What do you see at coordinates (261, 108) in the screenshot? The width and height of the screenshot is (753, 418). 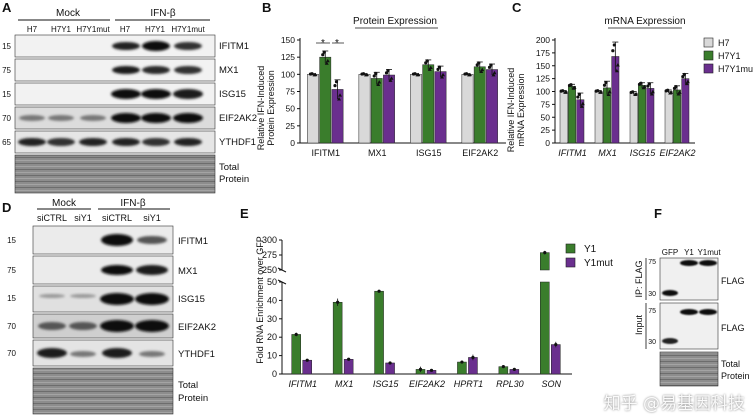 I see `chart-b-ylabel: Relative IFN-Induced` at bounding box center [261, 108].